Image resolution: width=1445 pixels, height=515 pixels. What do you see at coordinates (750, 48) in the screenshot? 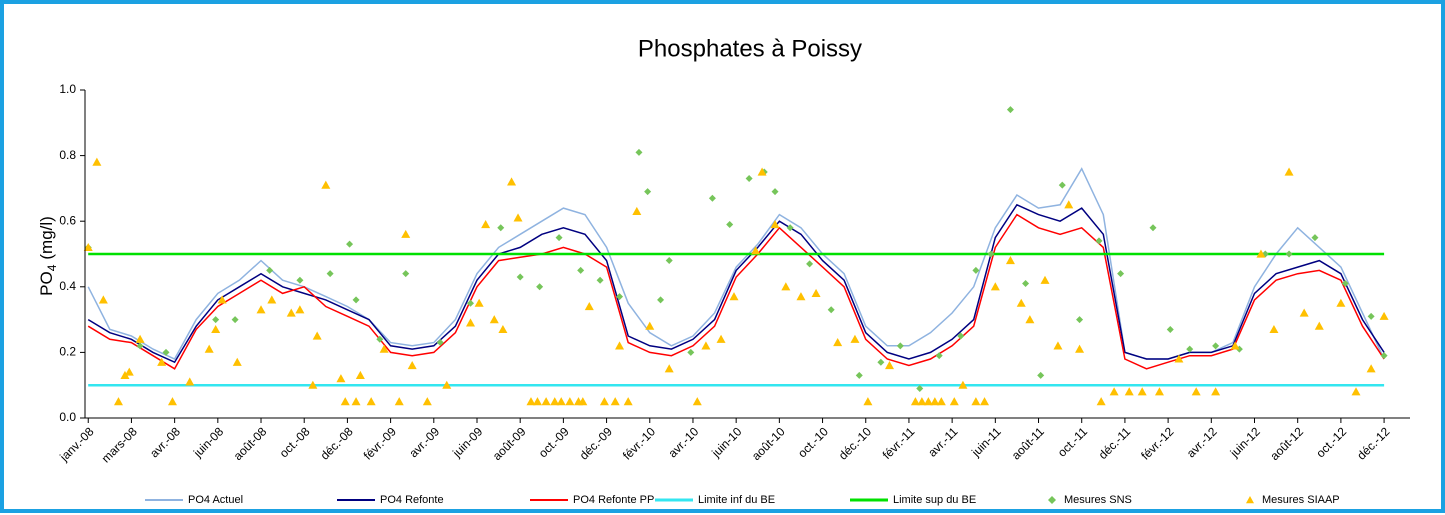
I see `chart-title: Phosphates à Poissy` at bounding box center [750, 48].